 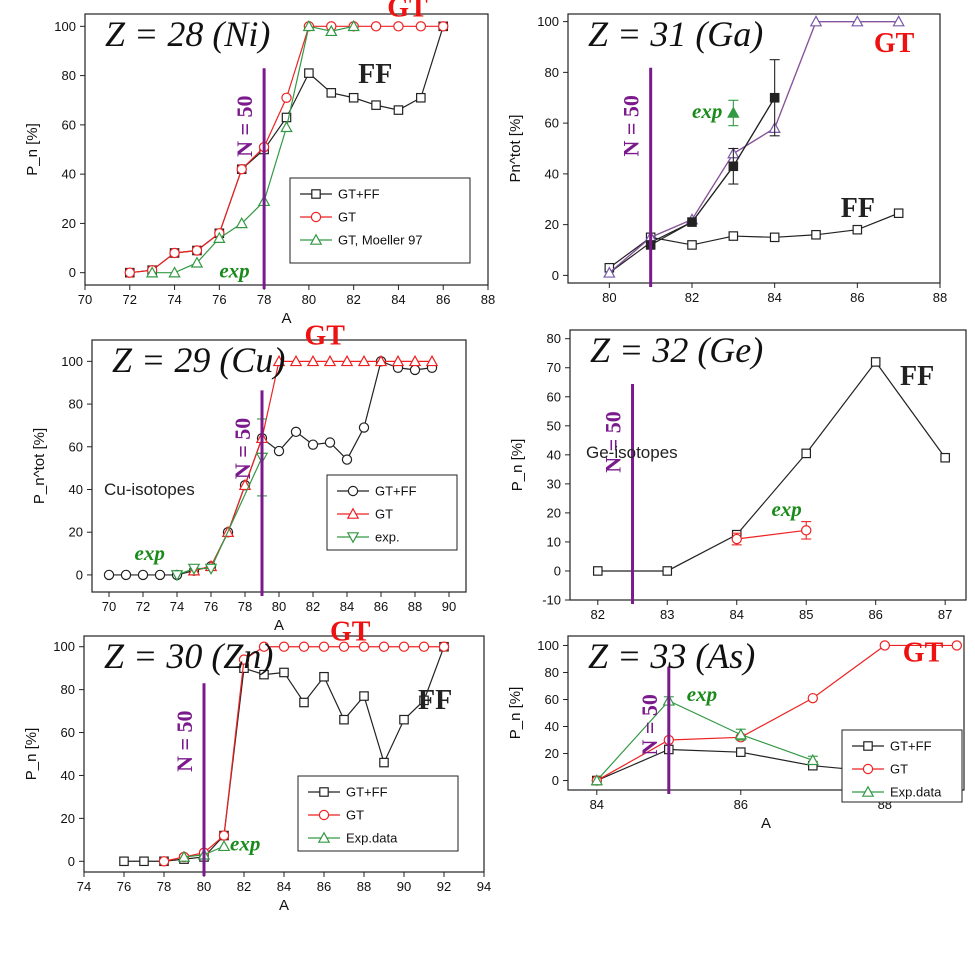 I want to click on legend-box, so click(x=902, y=766).